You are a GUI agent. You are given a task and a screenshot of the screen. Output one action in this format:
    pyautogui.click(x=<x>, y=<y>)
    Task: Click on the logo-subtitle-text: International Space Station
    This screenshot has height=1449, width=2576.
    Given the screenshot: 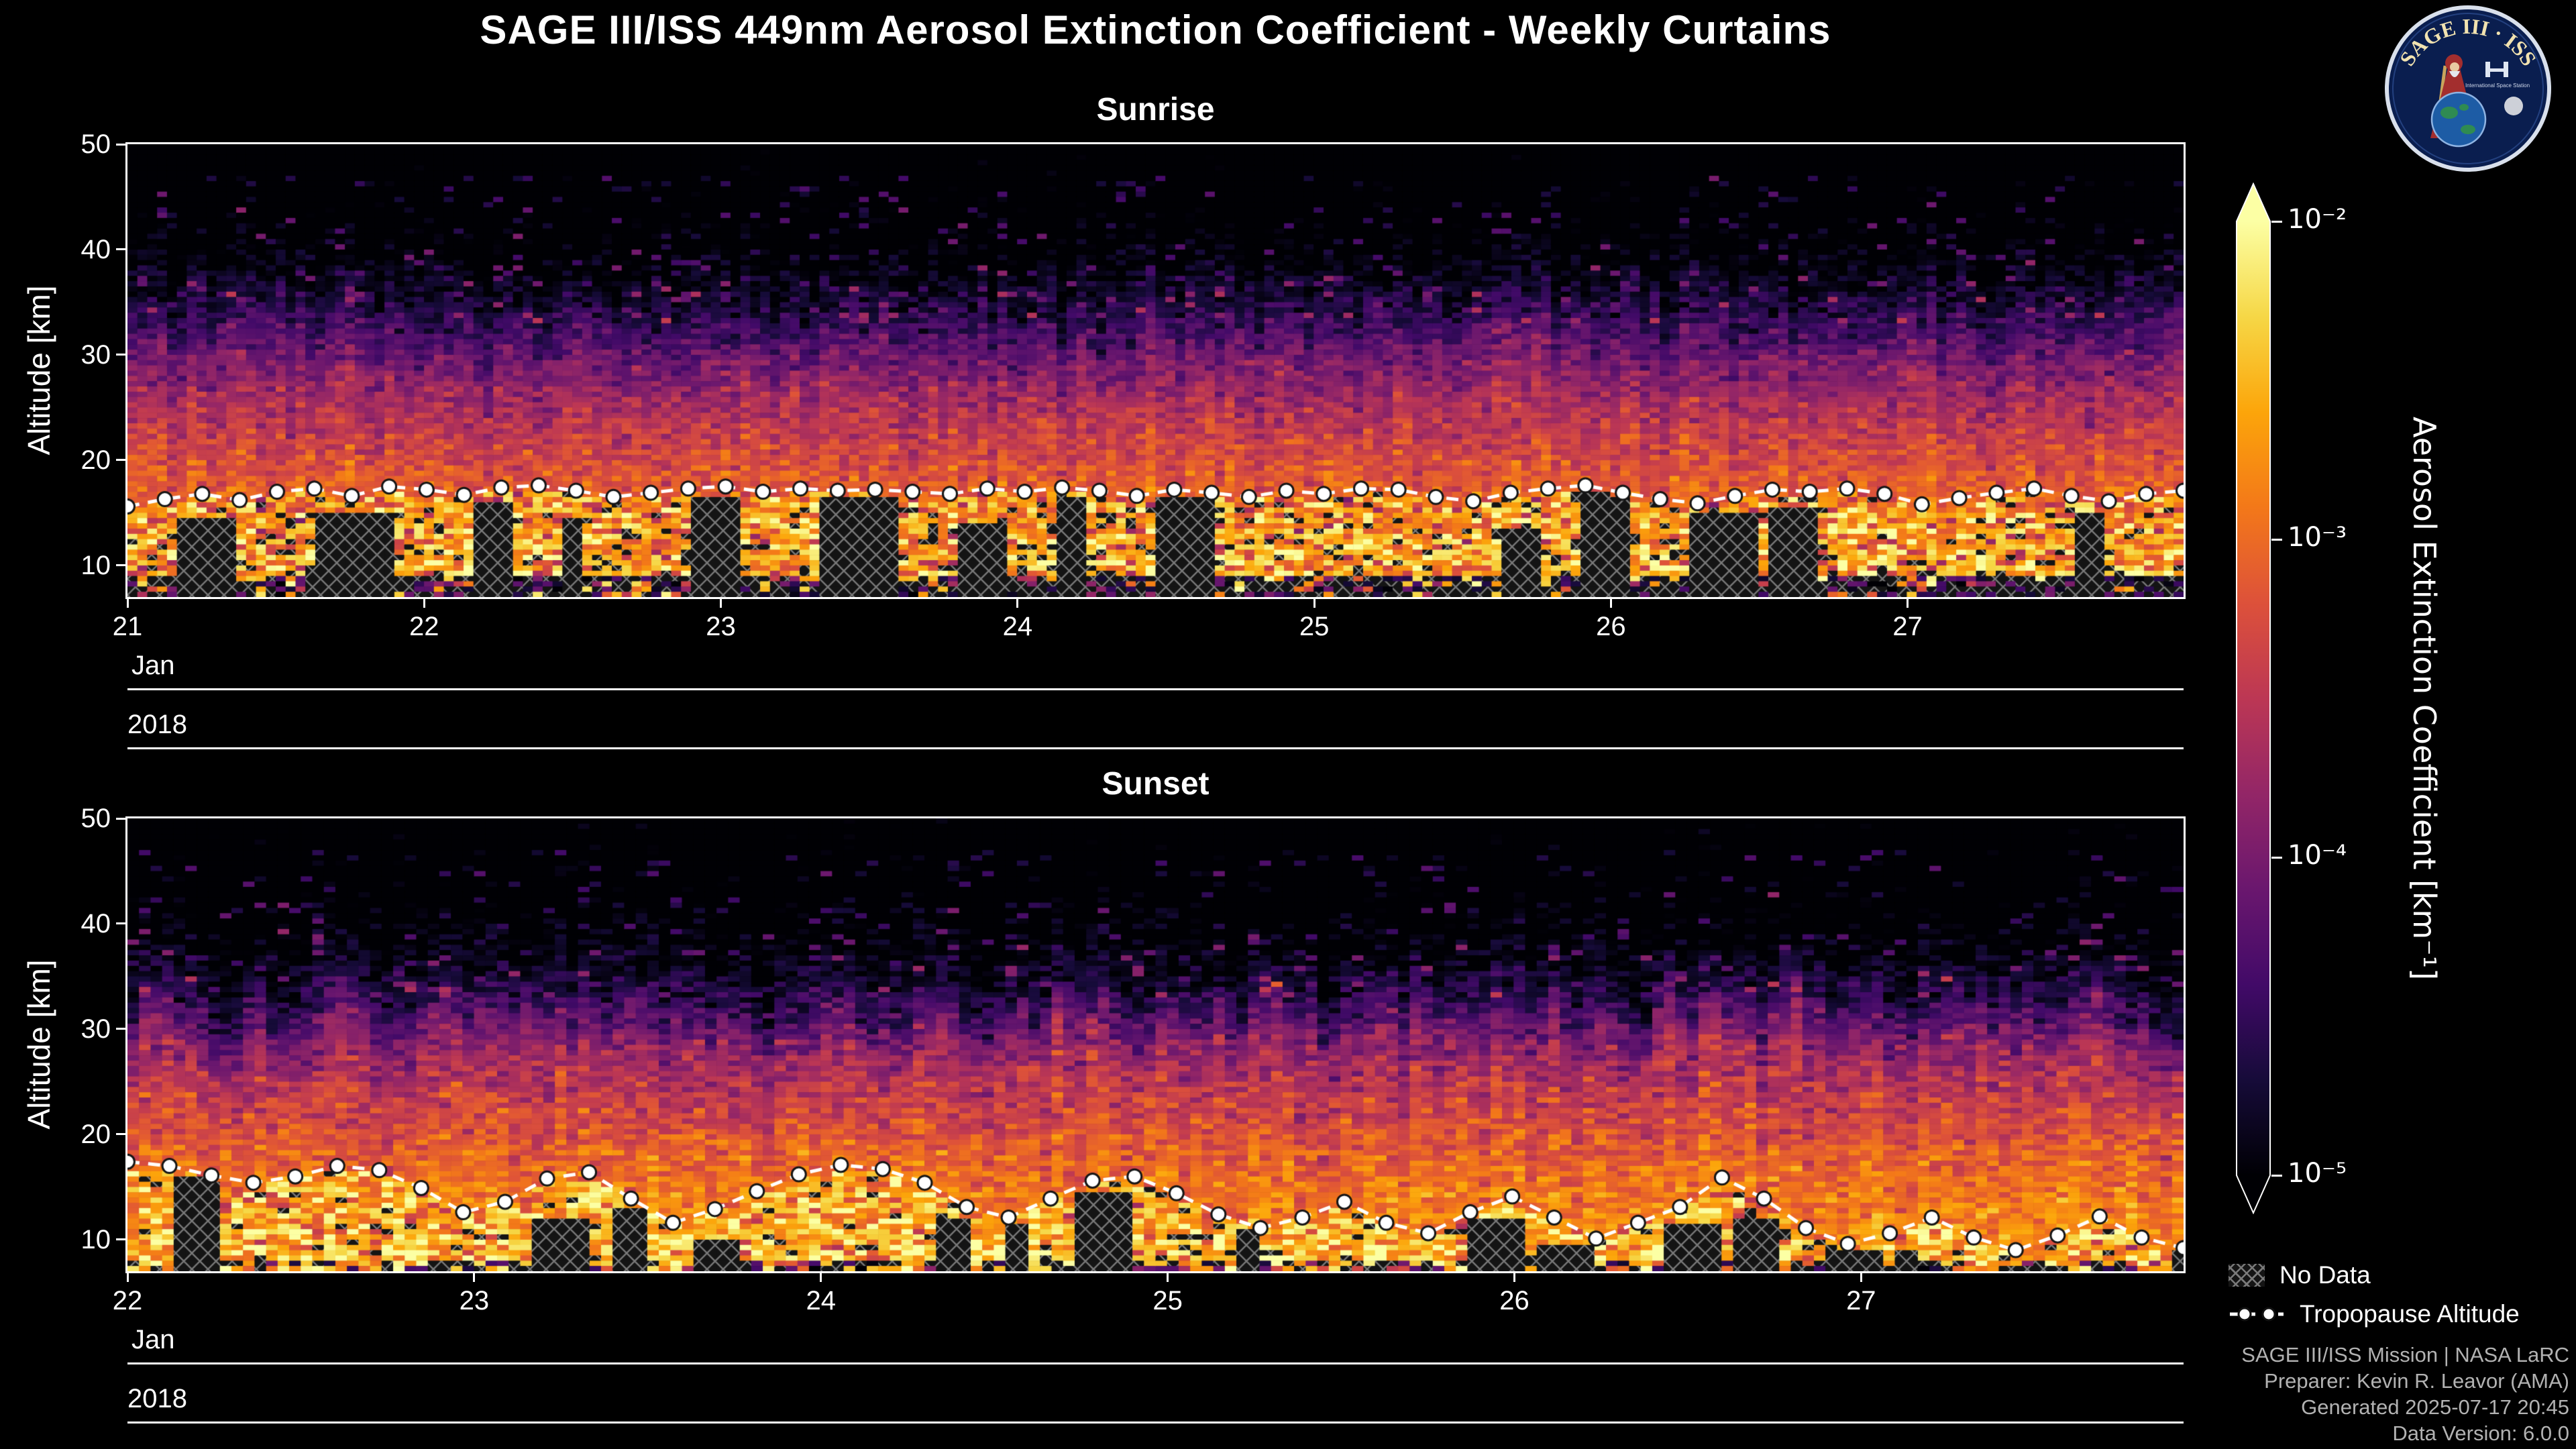 What is the action you would take?
    pyautogui.click(x=2497, y=86)
    